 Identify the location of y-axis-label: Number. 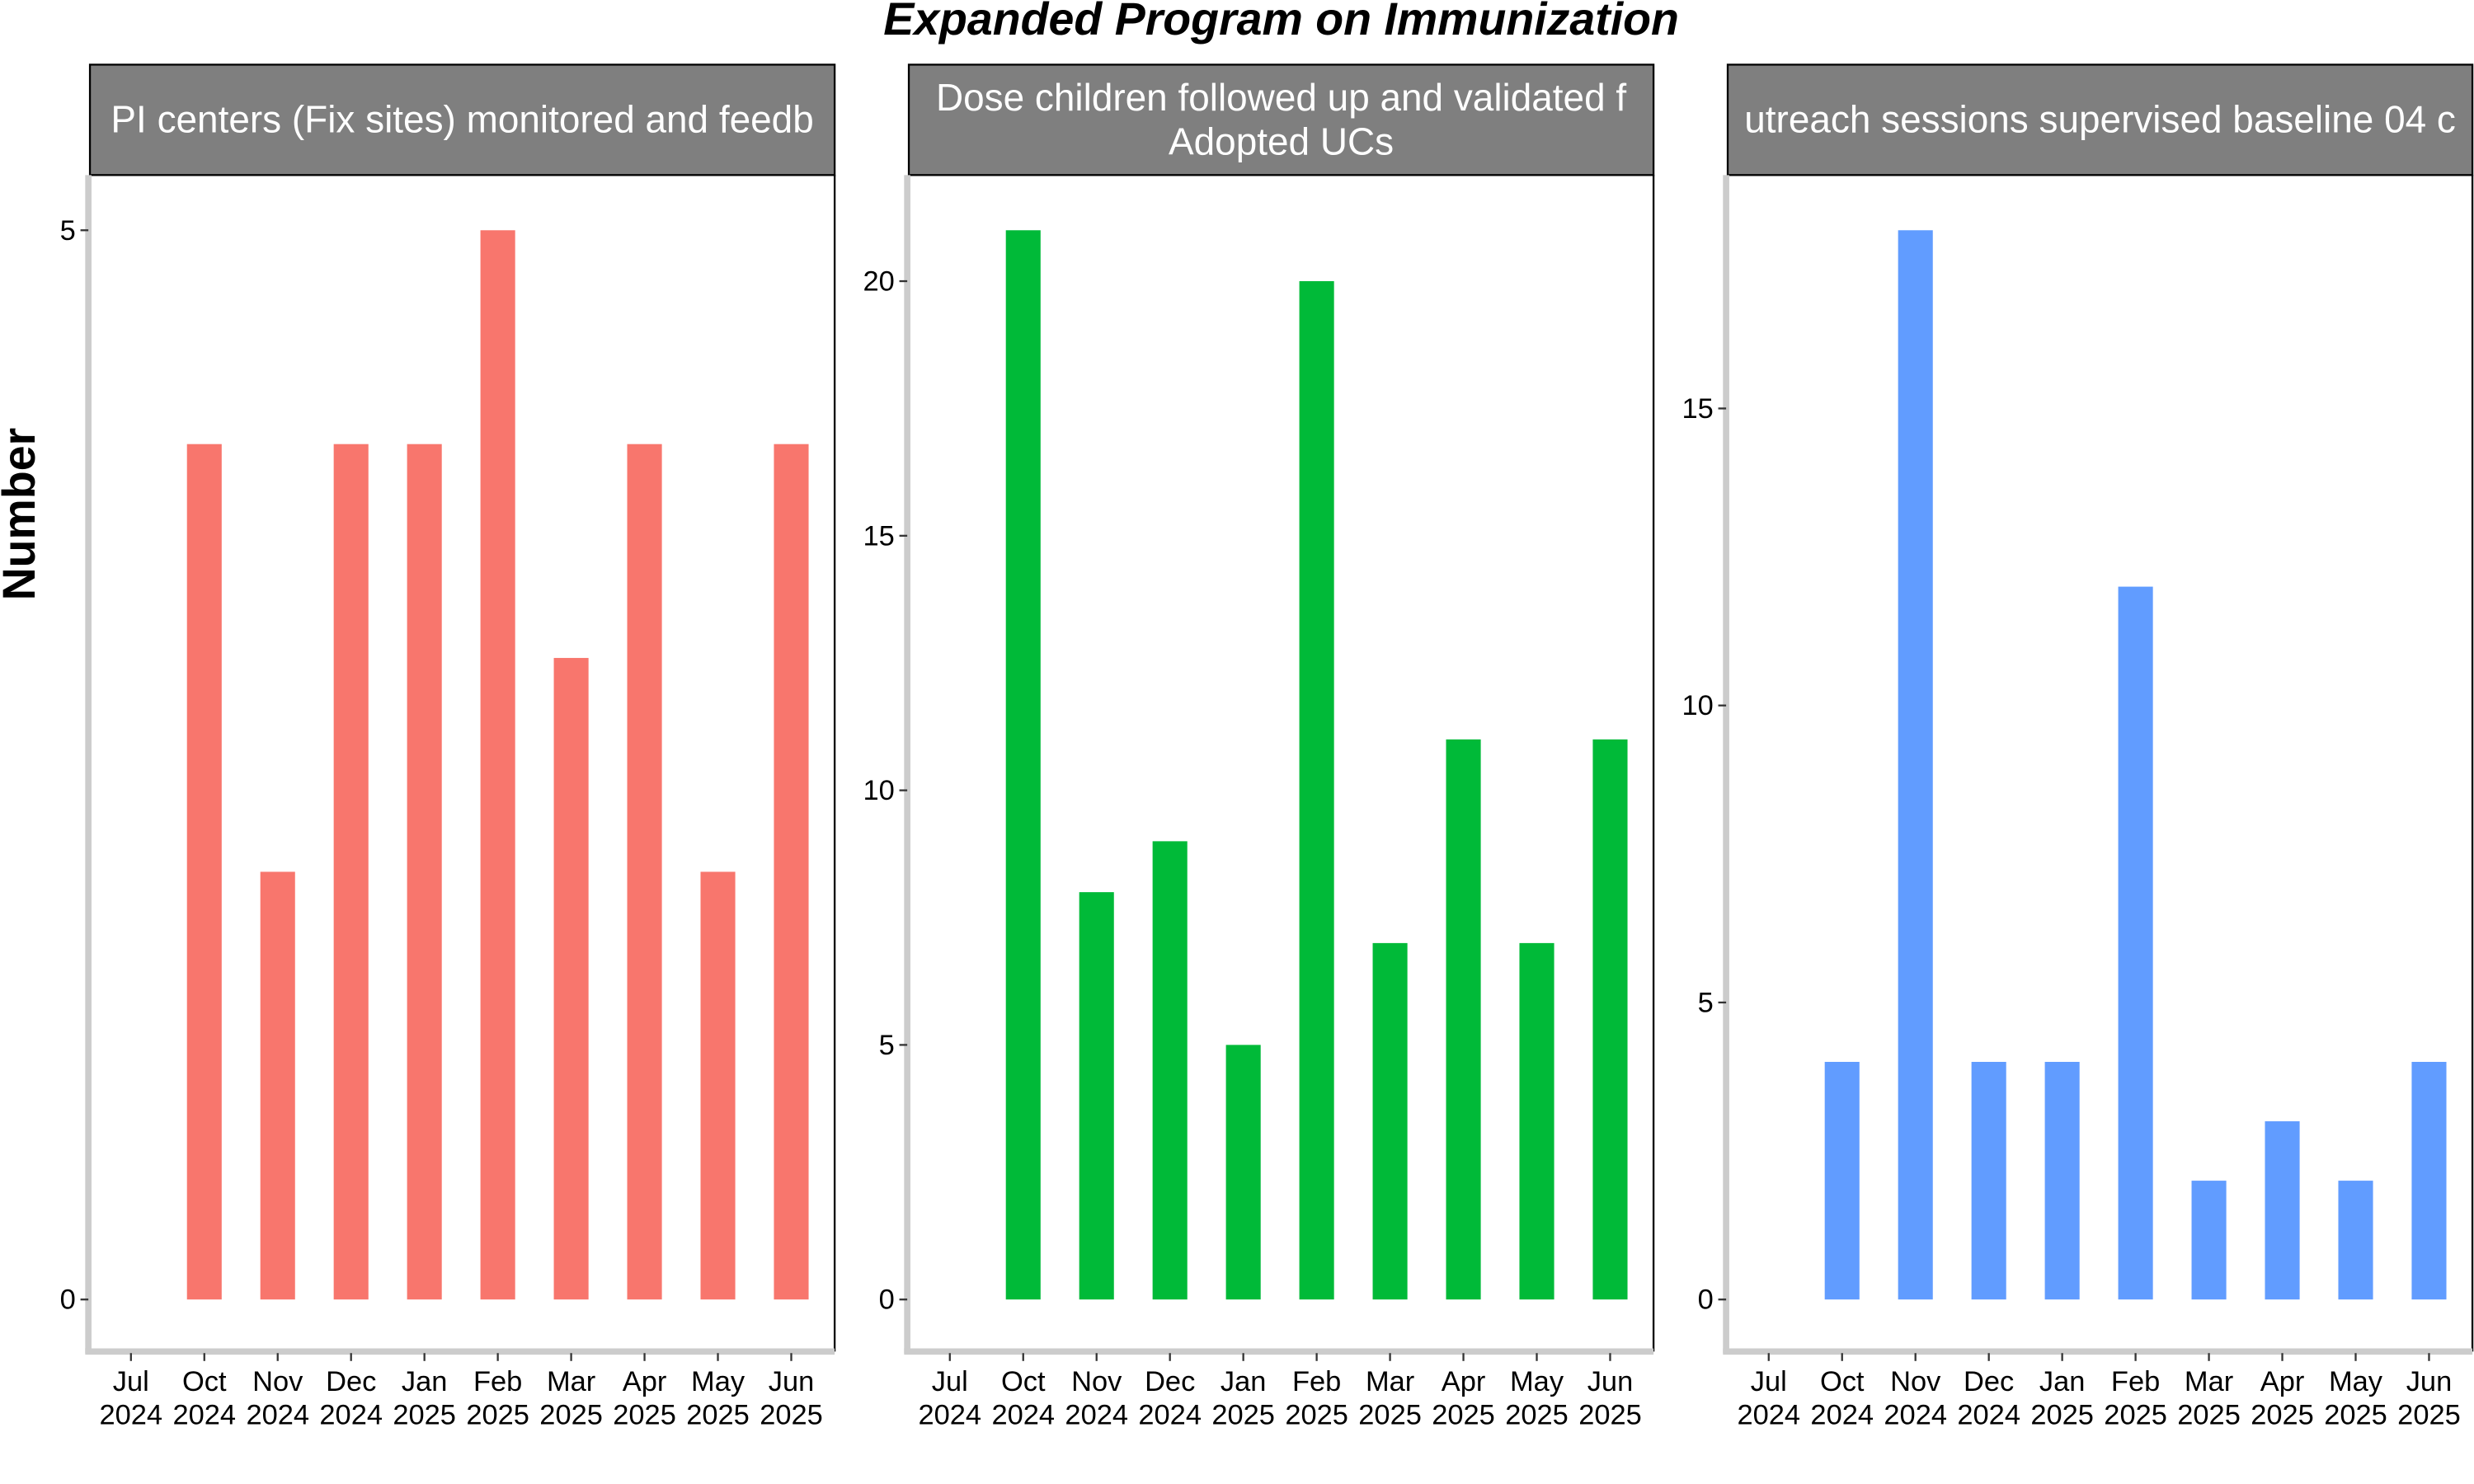
(22, 514).